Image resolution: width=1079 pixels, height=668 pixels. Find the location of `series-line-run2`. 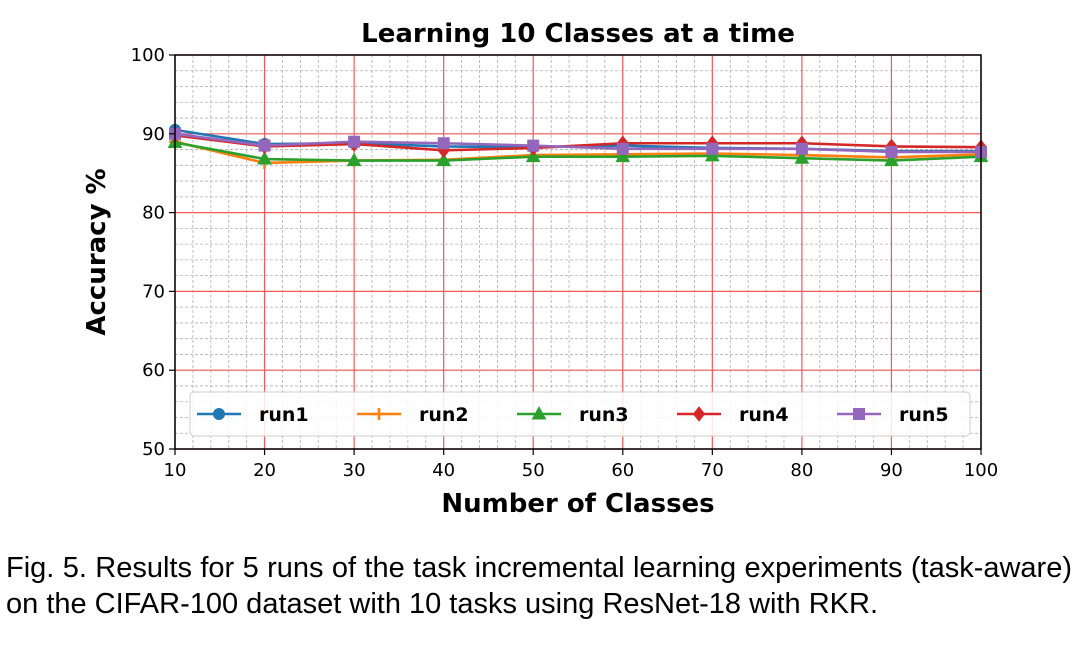

series-line-run2 is located at coordinates (578, 152).